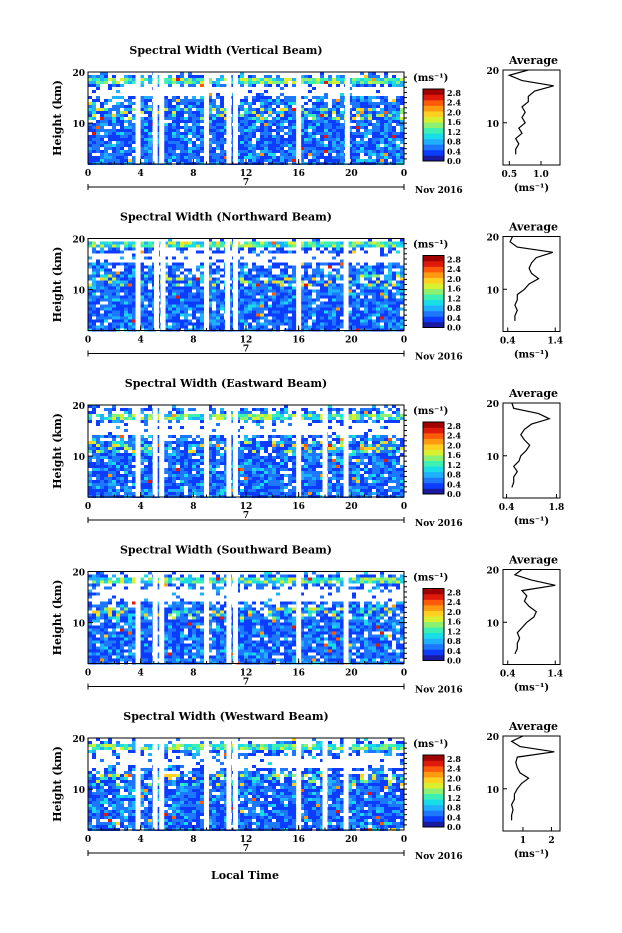  What do you see at coordinates (454, 93) in the screenshot?
I see `colorbar-tick-label: 2.8` at bounding box center [454, 93].